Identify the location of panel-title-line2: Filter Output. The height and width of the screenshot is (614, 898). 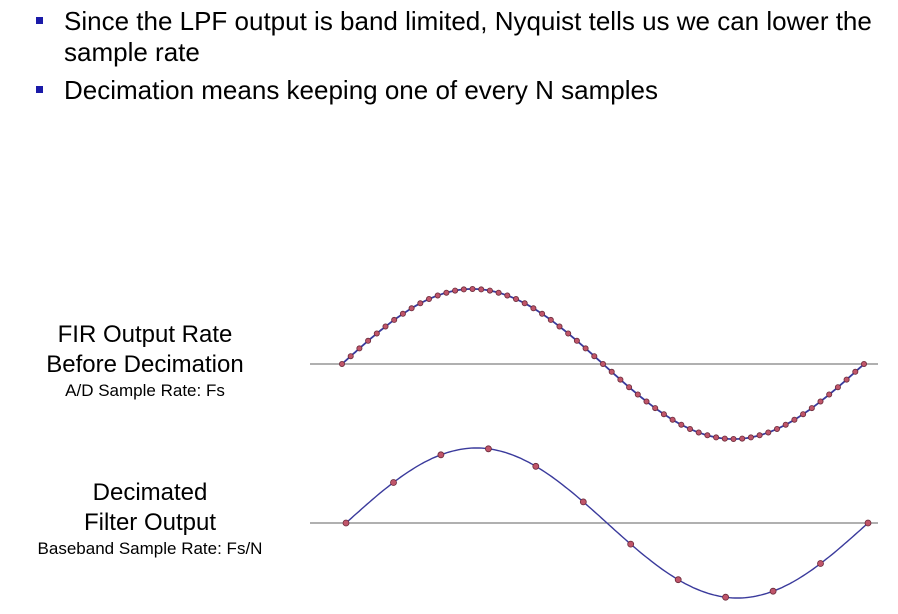
(150, 522).